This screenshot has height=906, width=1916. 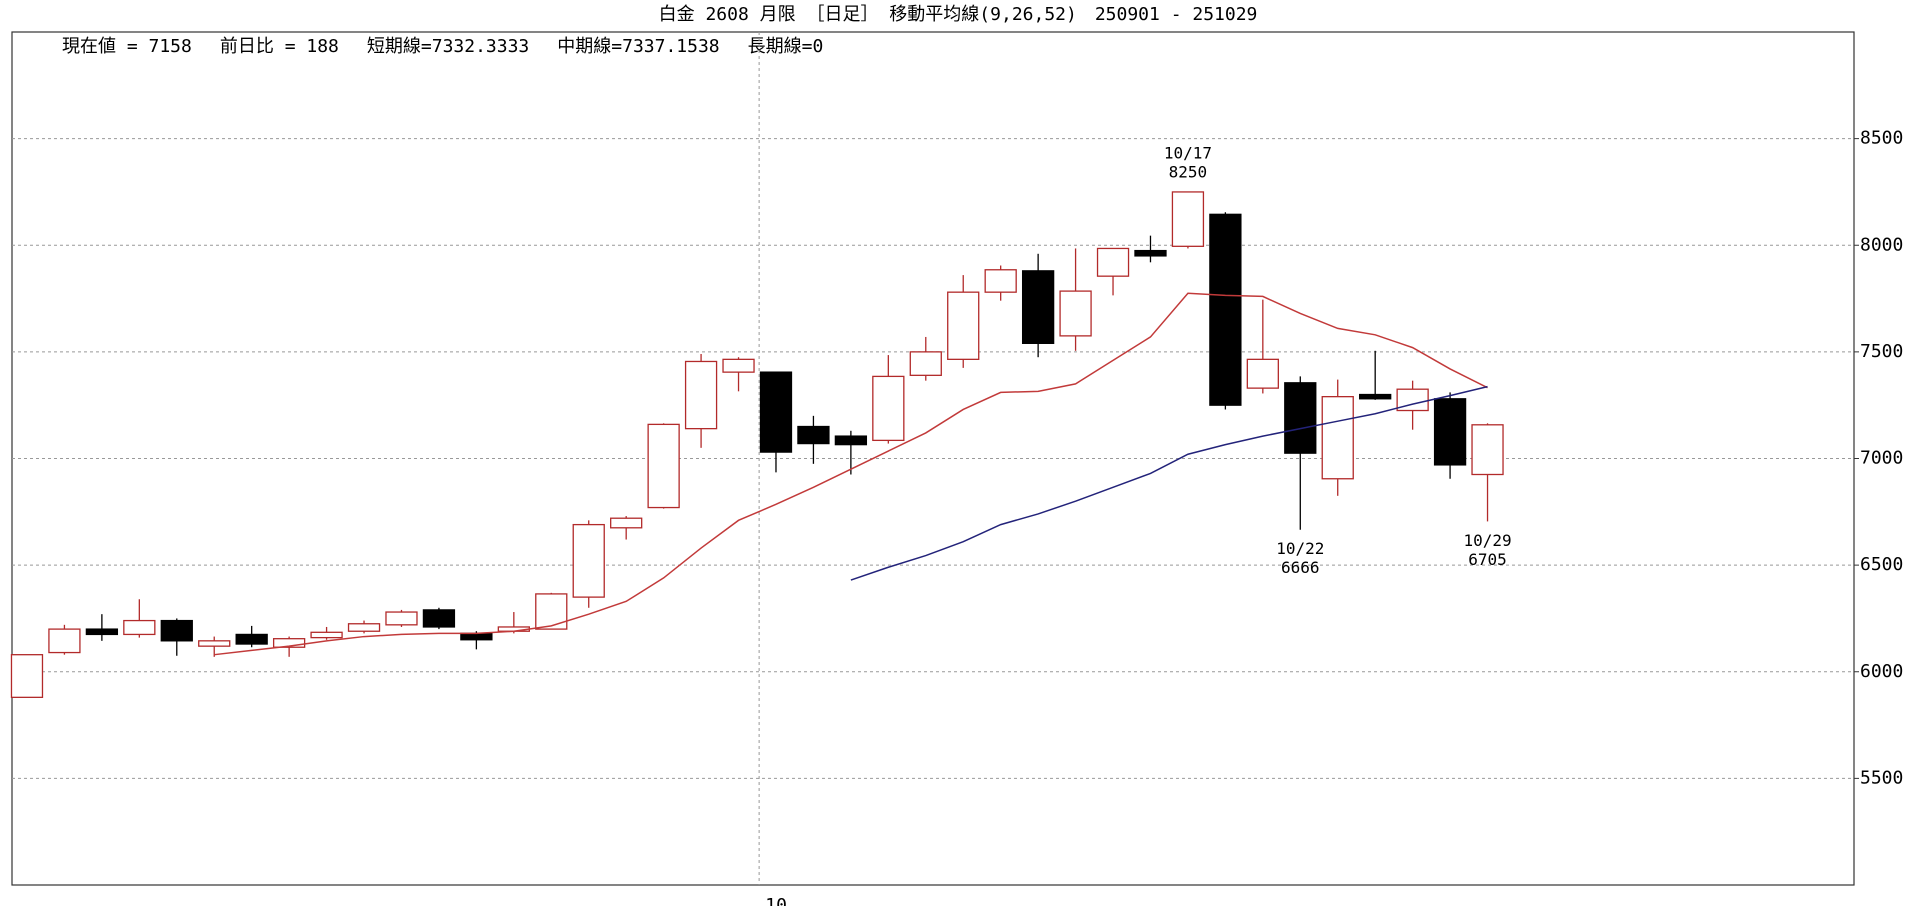 I want to click on info-item: 長期線=0, so click(x=786, y=46).